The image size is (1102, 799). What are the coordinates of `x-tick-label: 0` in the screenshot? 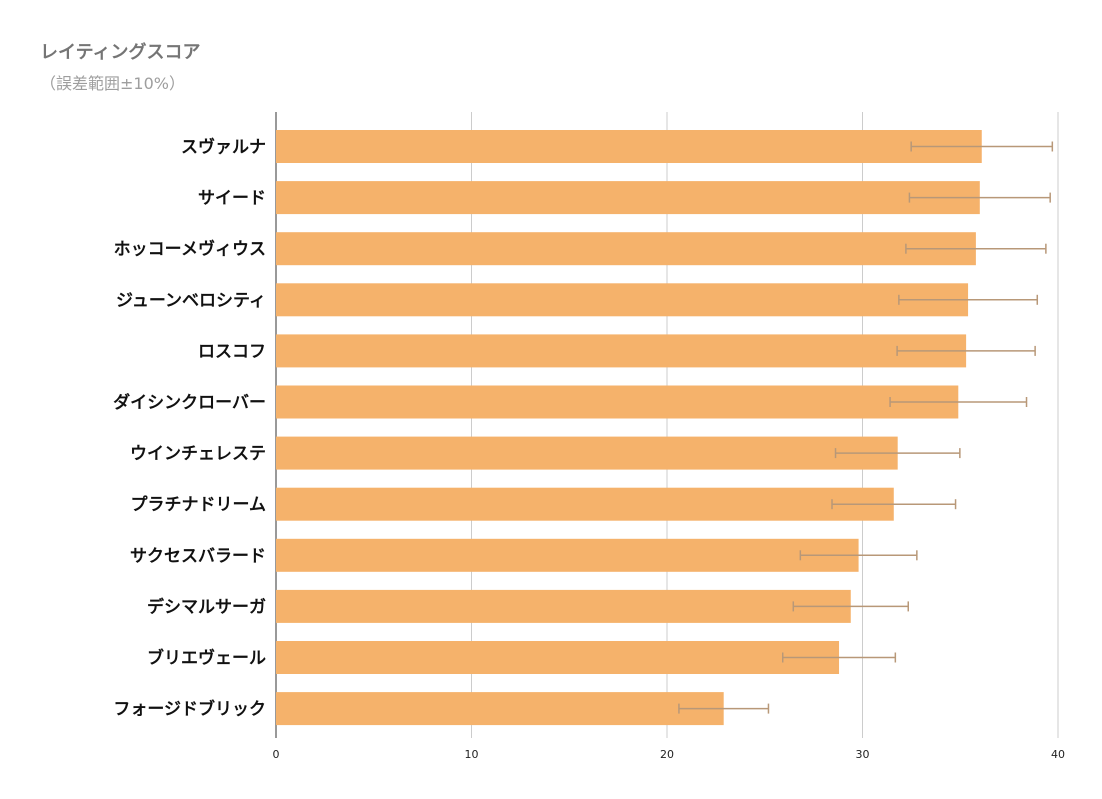 It's located at (276, 754).